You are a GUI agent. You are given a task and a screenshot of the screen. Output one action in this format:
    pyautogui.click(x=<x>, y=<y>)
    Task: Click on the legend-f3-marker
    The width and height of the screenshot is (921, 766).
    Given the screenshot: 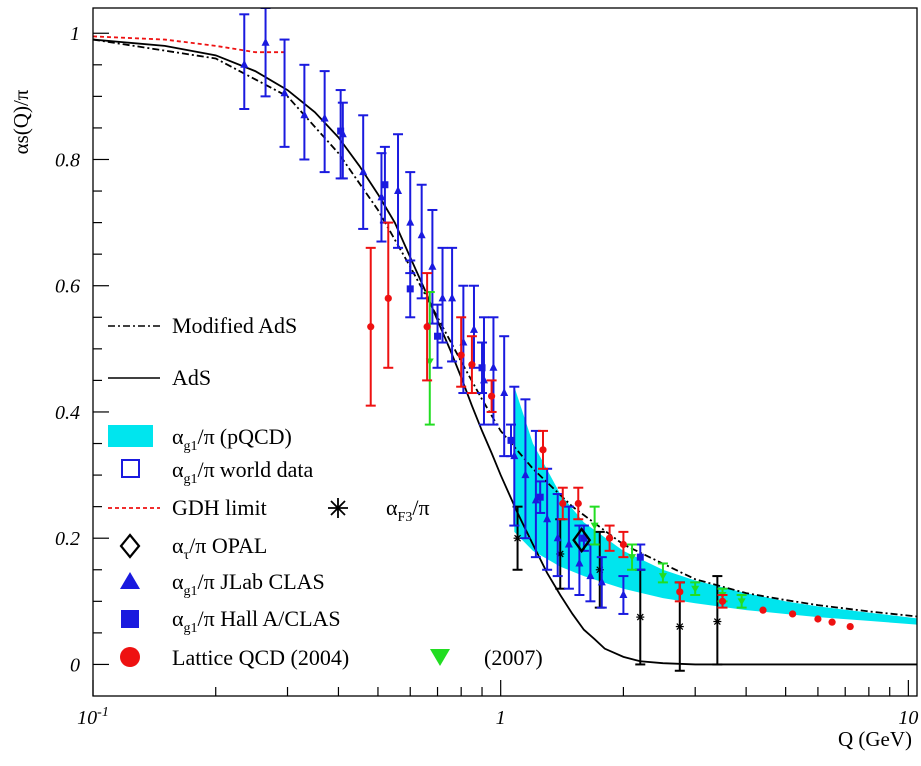 What is the action you would take?
    pyautogui.click(x=338, y=508)
    